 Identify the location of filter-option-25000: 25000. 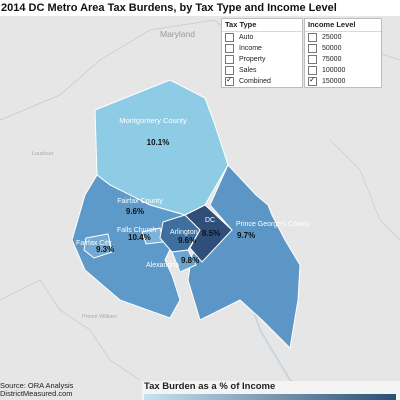
(343, 37).